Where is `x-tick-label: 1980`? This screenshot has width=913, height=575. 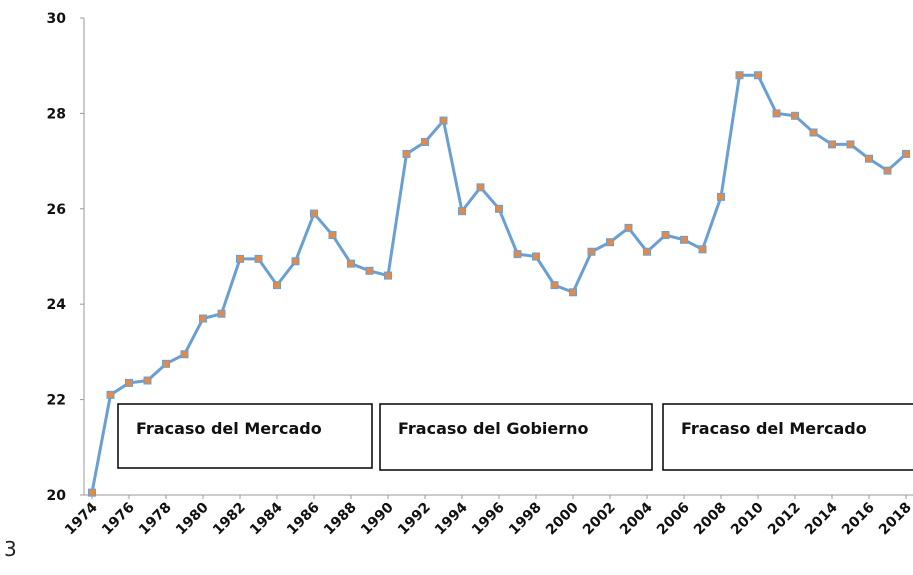 x-tick-label: 1980 is located at coordinates (192, 518).